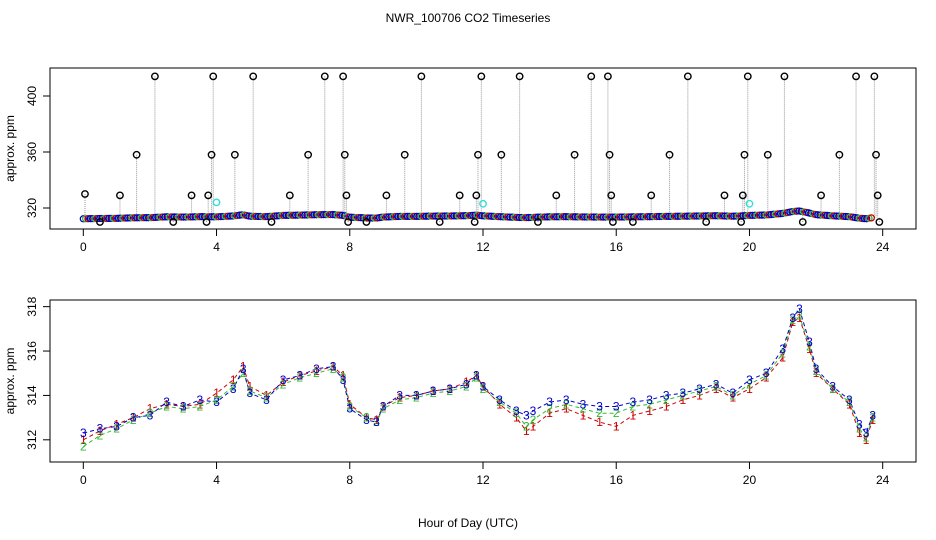 The height and width of the screenshot is (540, 936). What do you see at coordinates (883, 480) in the screenshot?
I see `x-tick-label: 24` at bounding box center [883, 480].